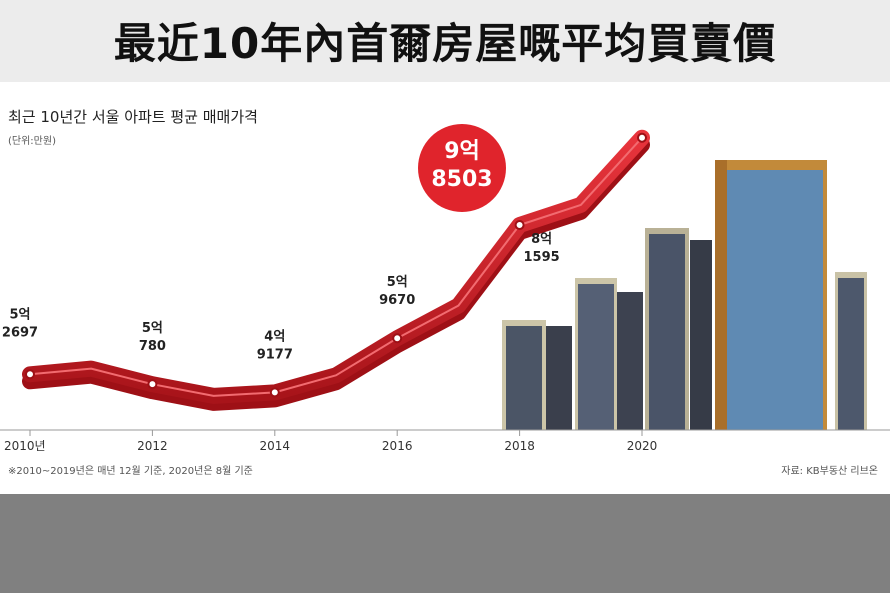 The image size is (890, 593). Describe the element at coordinates (519, 446) in the screenshot. I see `x-tick-label: 2018` at that location.